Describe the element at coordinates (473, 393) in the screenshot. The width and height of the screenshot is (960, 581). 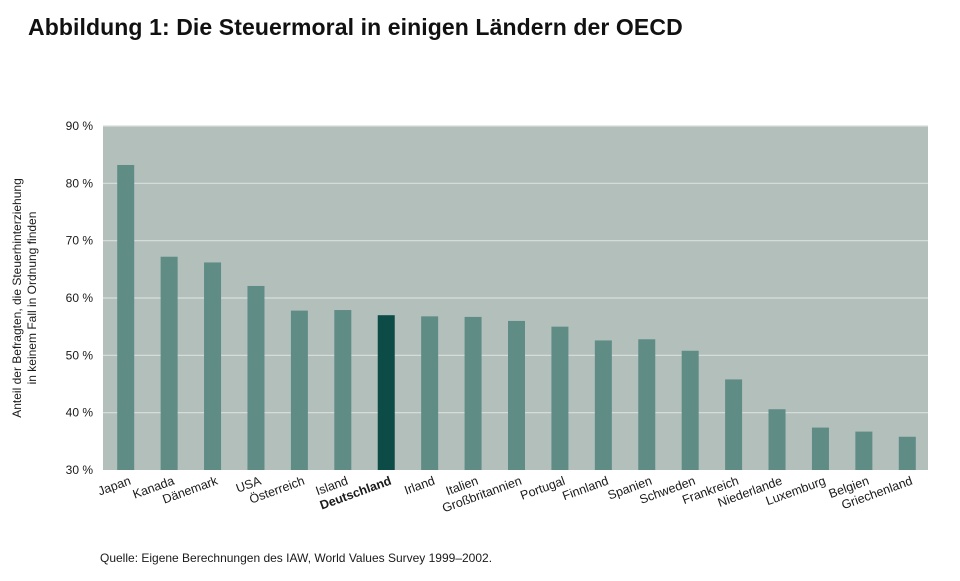
I see `bar-italien` at that location.